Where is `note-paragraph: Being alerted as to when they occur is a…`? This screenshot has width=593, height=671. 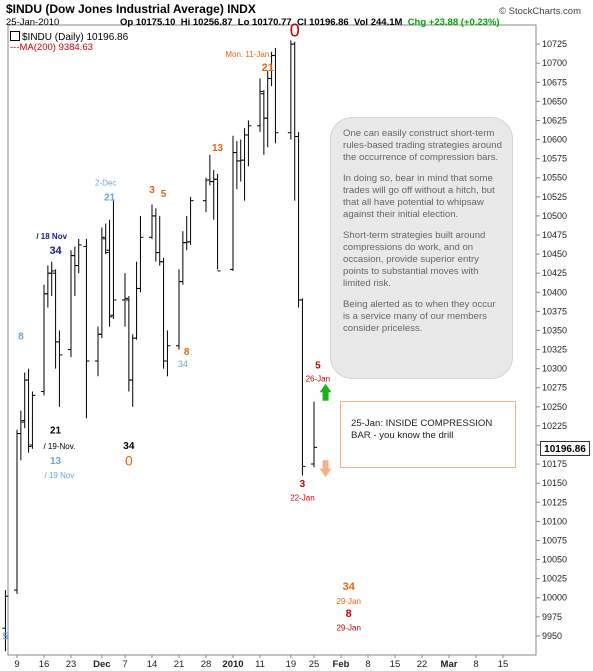
note-paragraph: Being alerted as to when they occur is a… is located at coordinates (419, 316).